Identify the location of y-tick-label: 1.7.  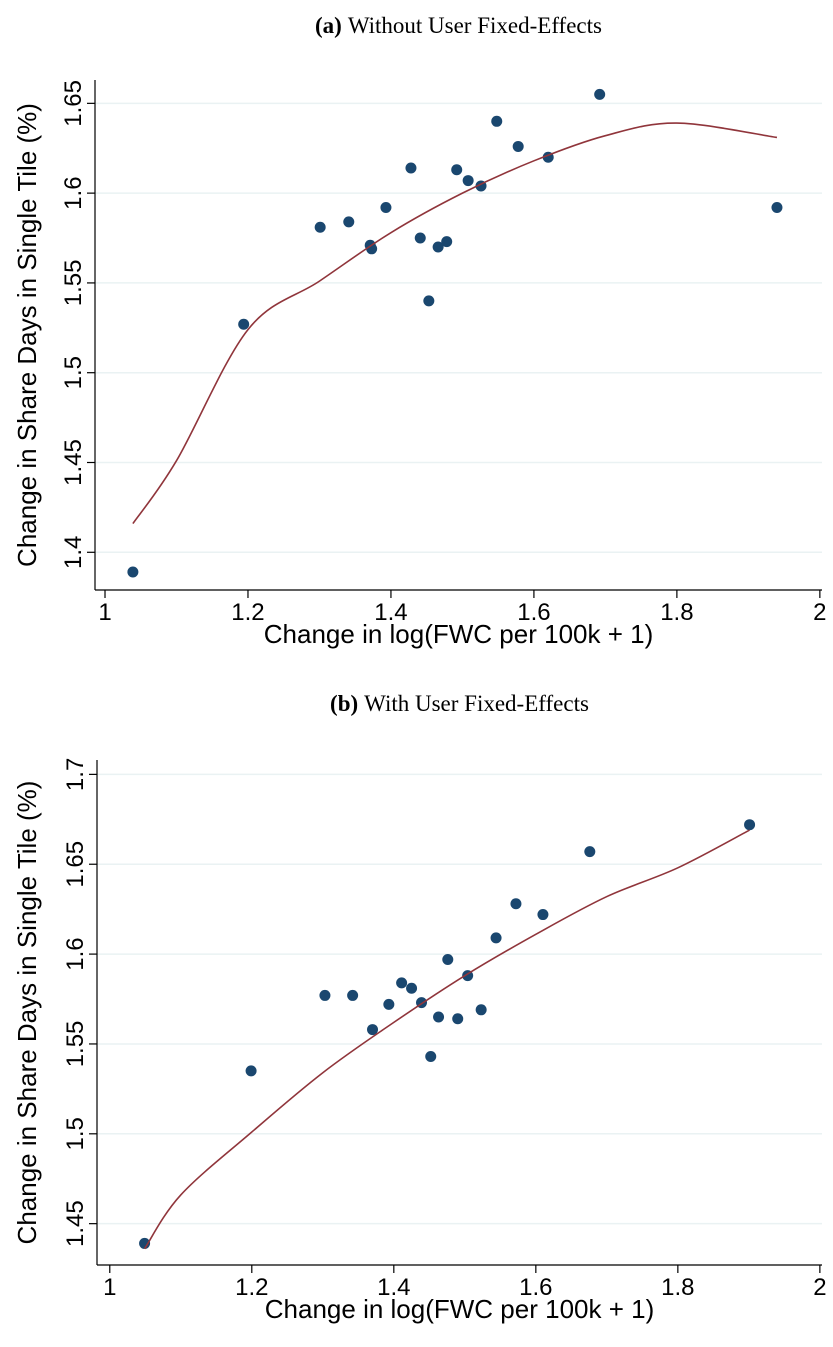
(75, 774).